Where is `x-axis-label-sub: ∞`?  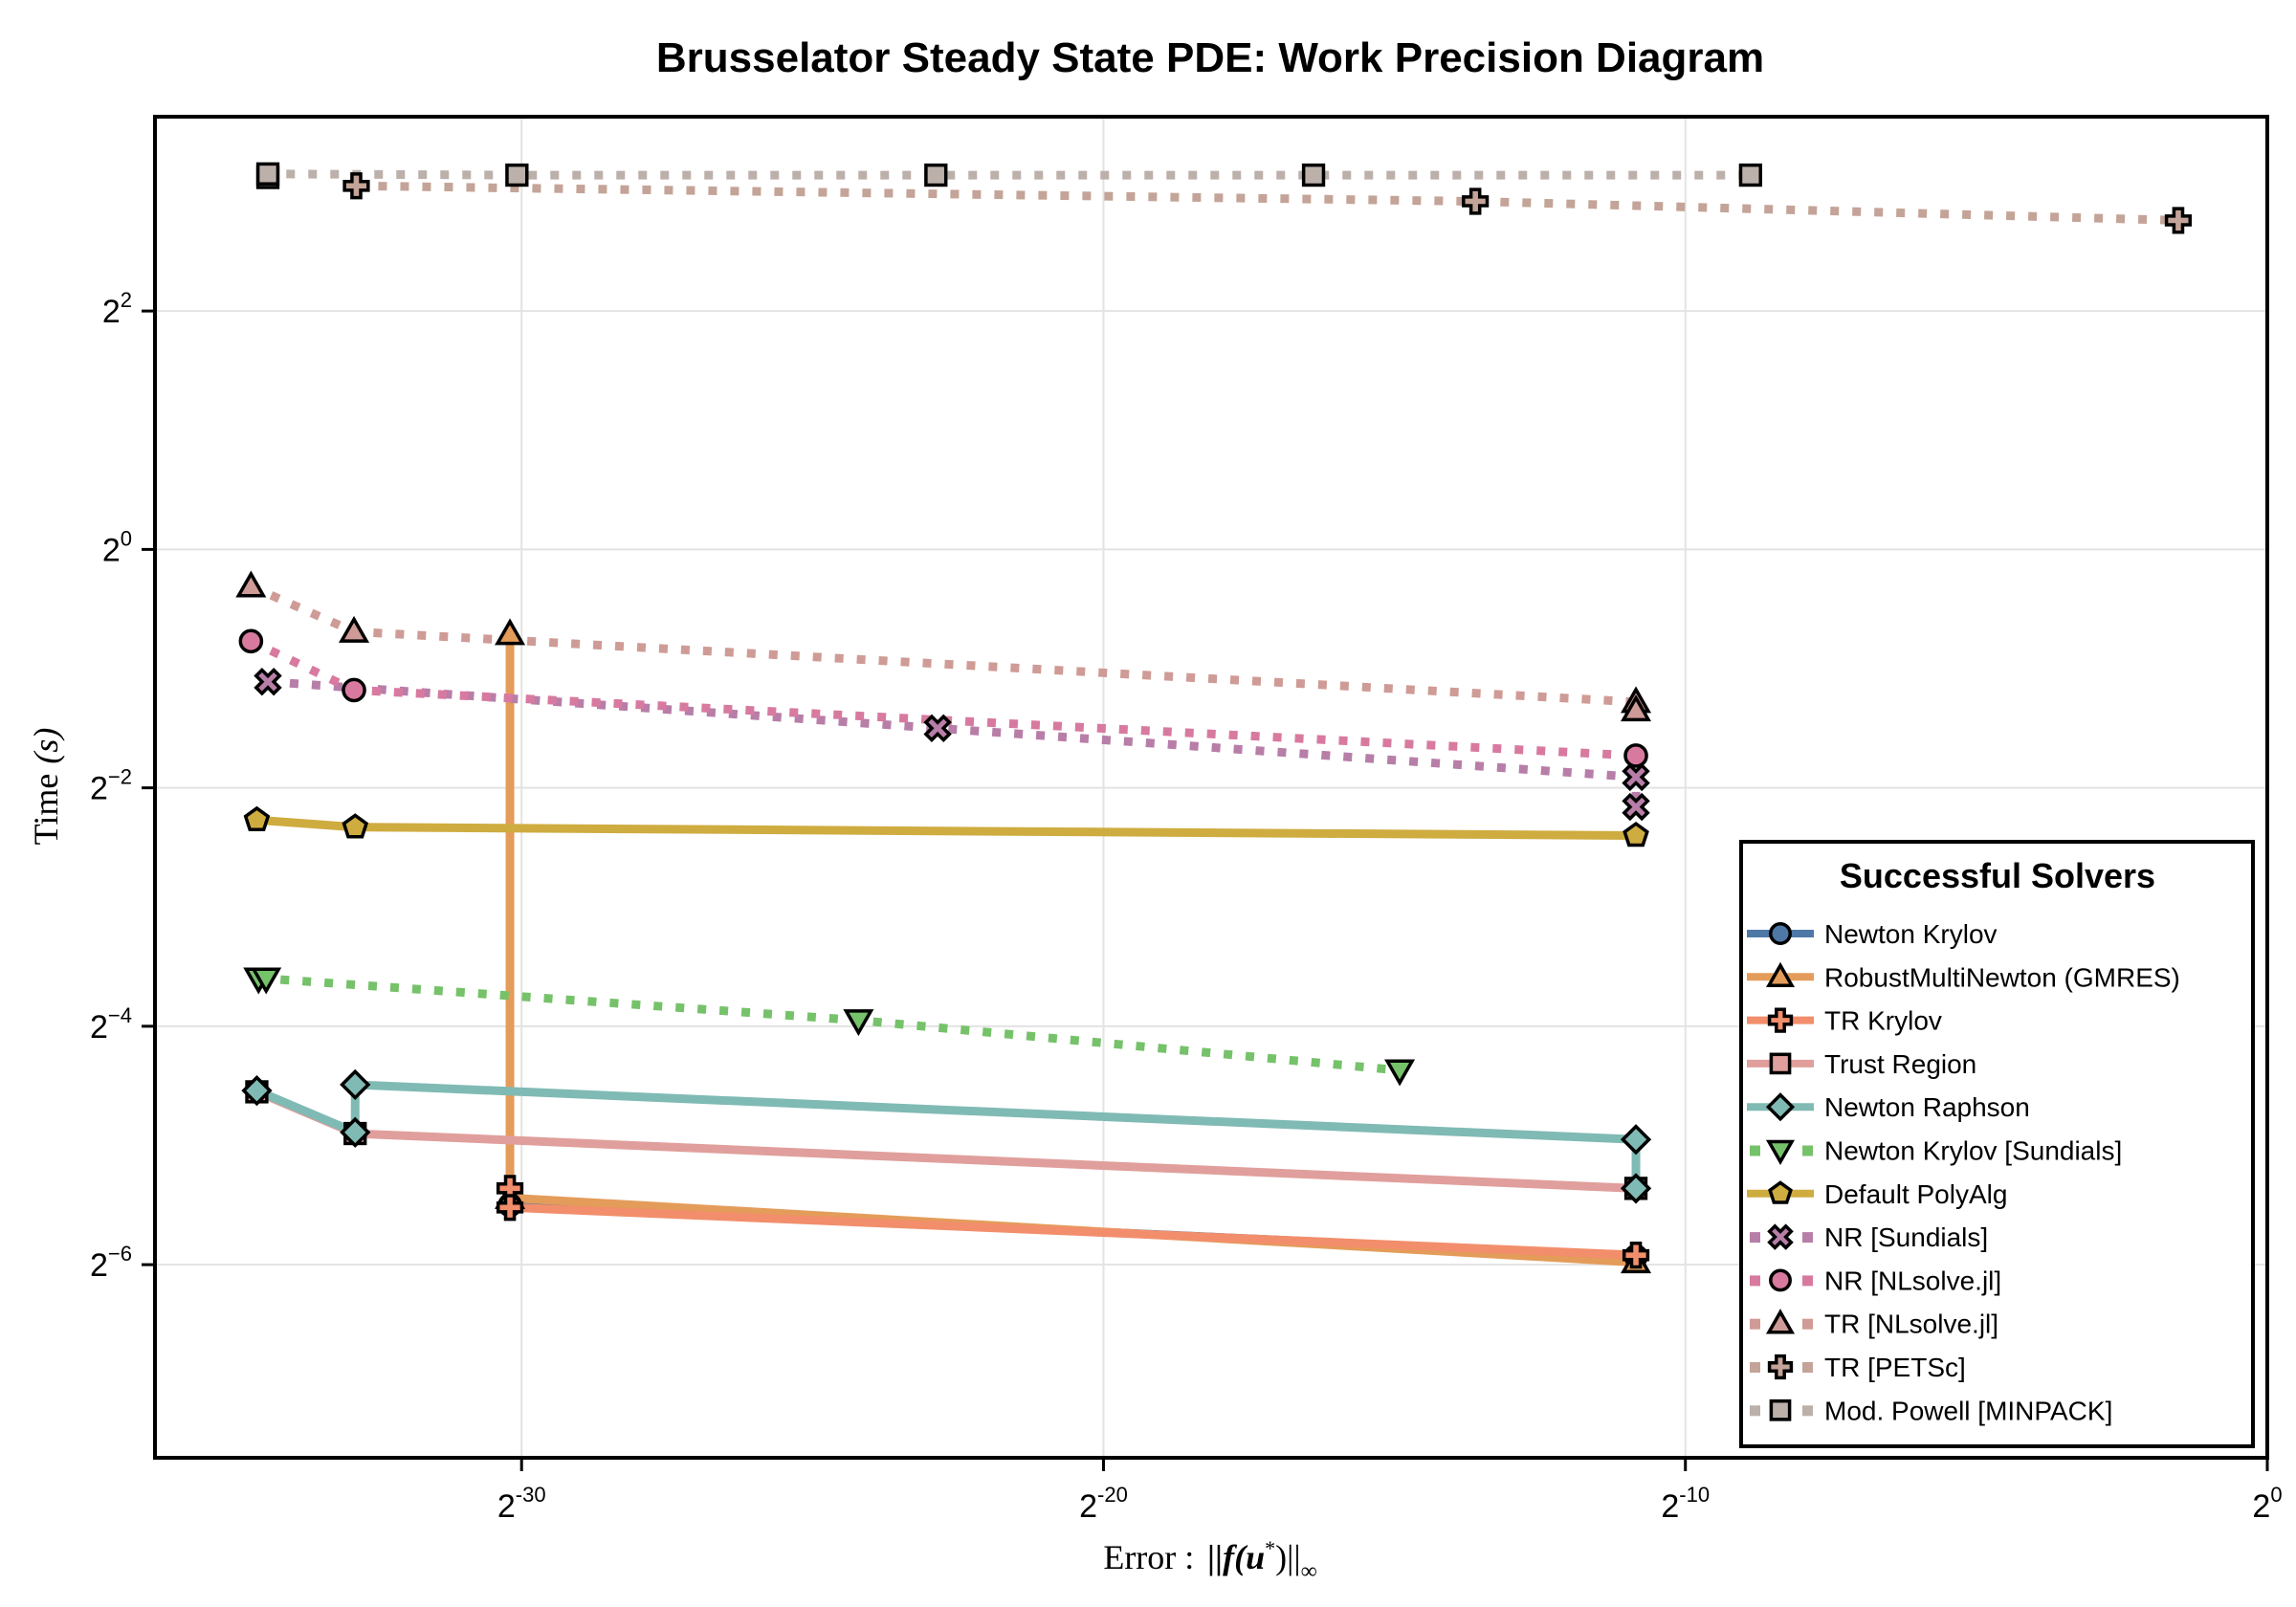
x-axis-label-sub: ∞ is located at coordinates (1309, 1571).